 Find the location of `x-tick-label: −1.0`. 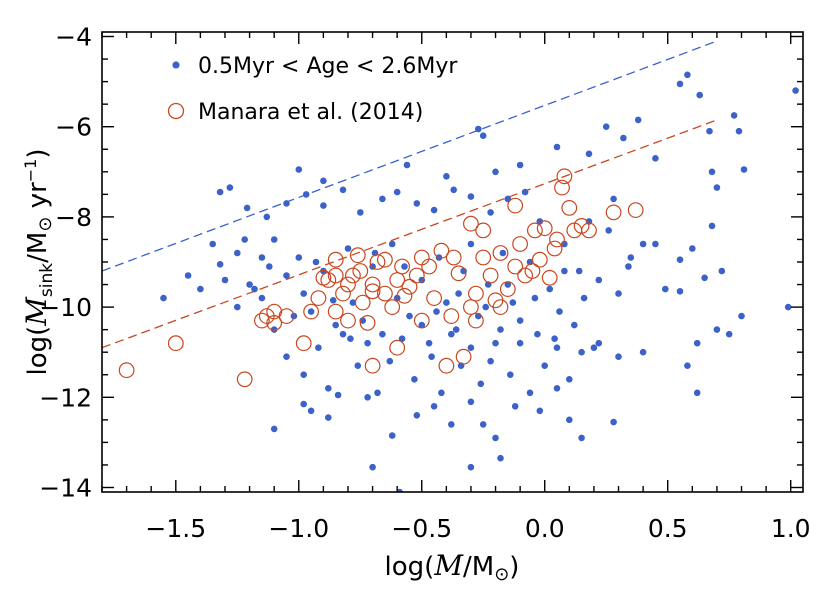

x-tick-label: −1.0 is located at coordinates (298, 528).